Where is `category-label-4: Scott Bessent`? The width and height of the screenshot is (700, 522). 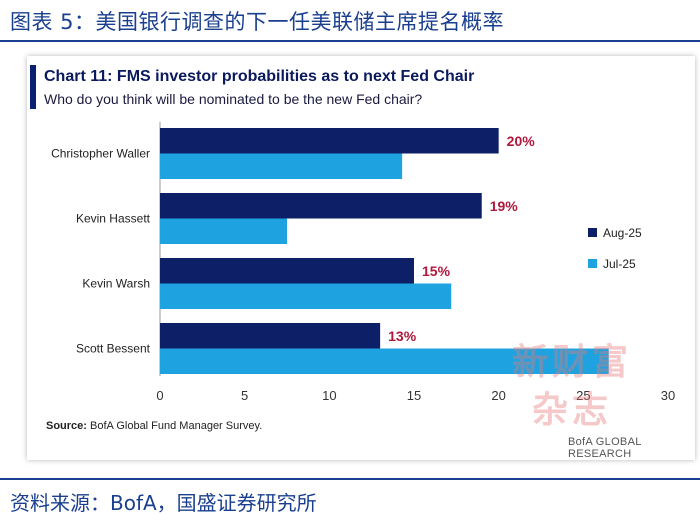 category-label-4: Scott Bessent is located at coordinates (113, 349).